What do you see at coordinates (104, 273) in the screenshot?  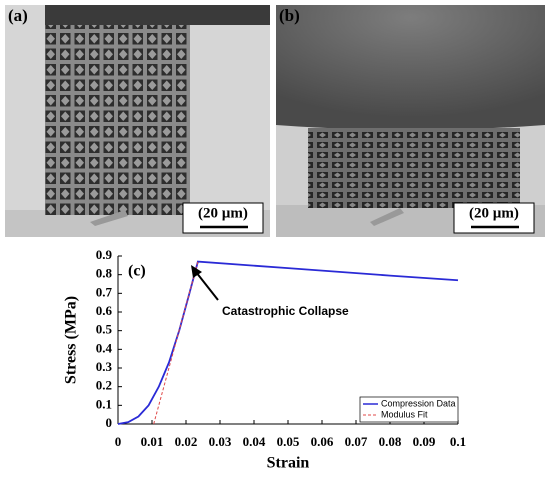 I see `y-tick-label: 0.8` at bounding box center [104, 273].